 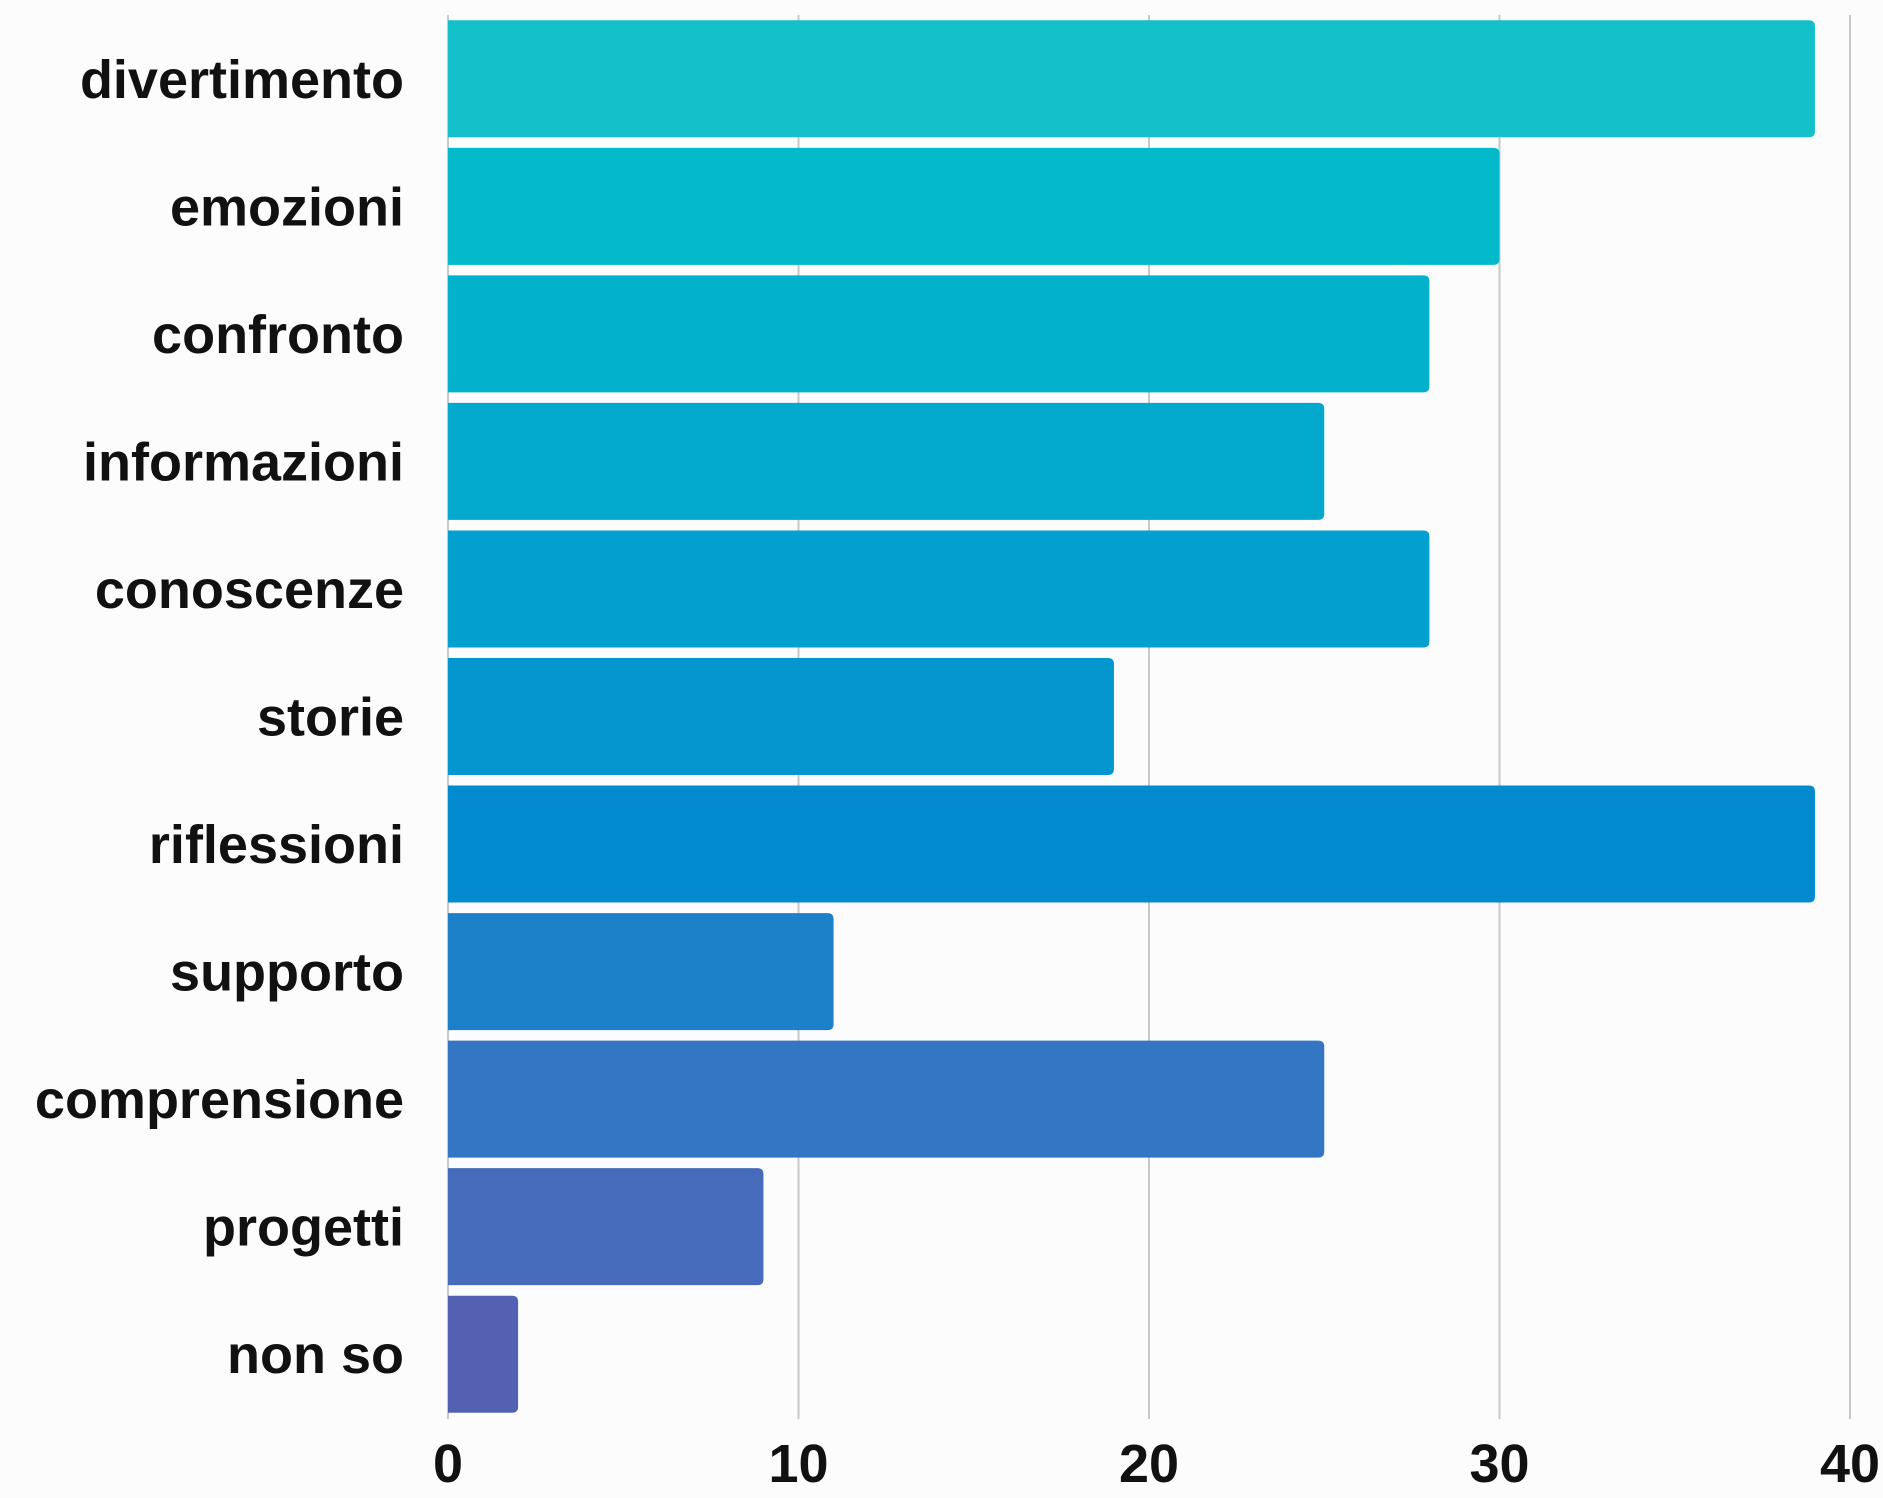 What do you see at coordinates (1850, 1464) in the screenshot?
I see `x-tick-label: 40` at bounding box center [1850, 1464].